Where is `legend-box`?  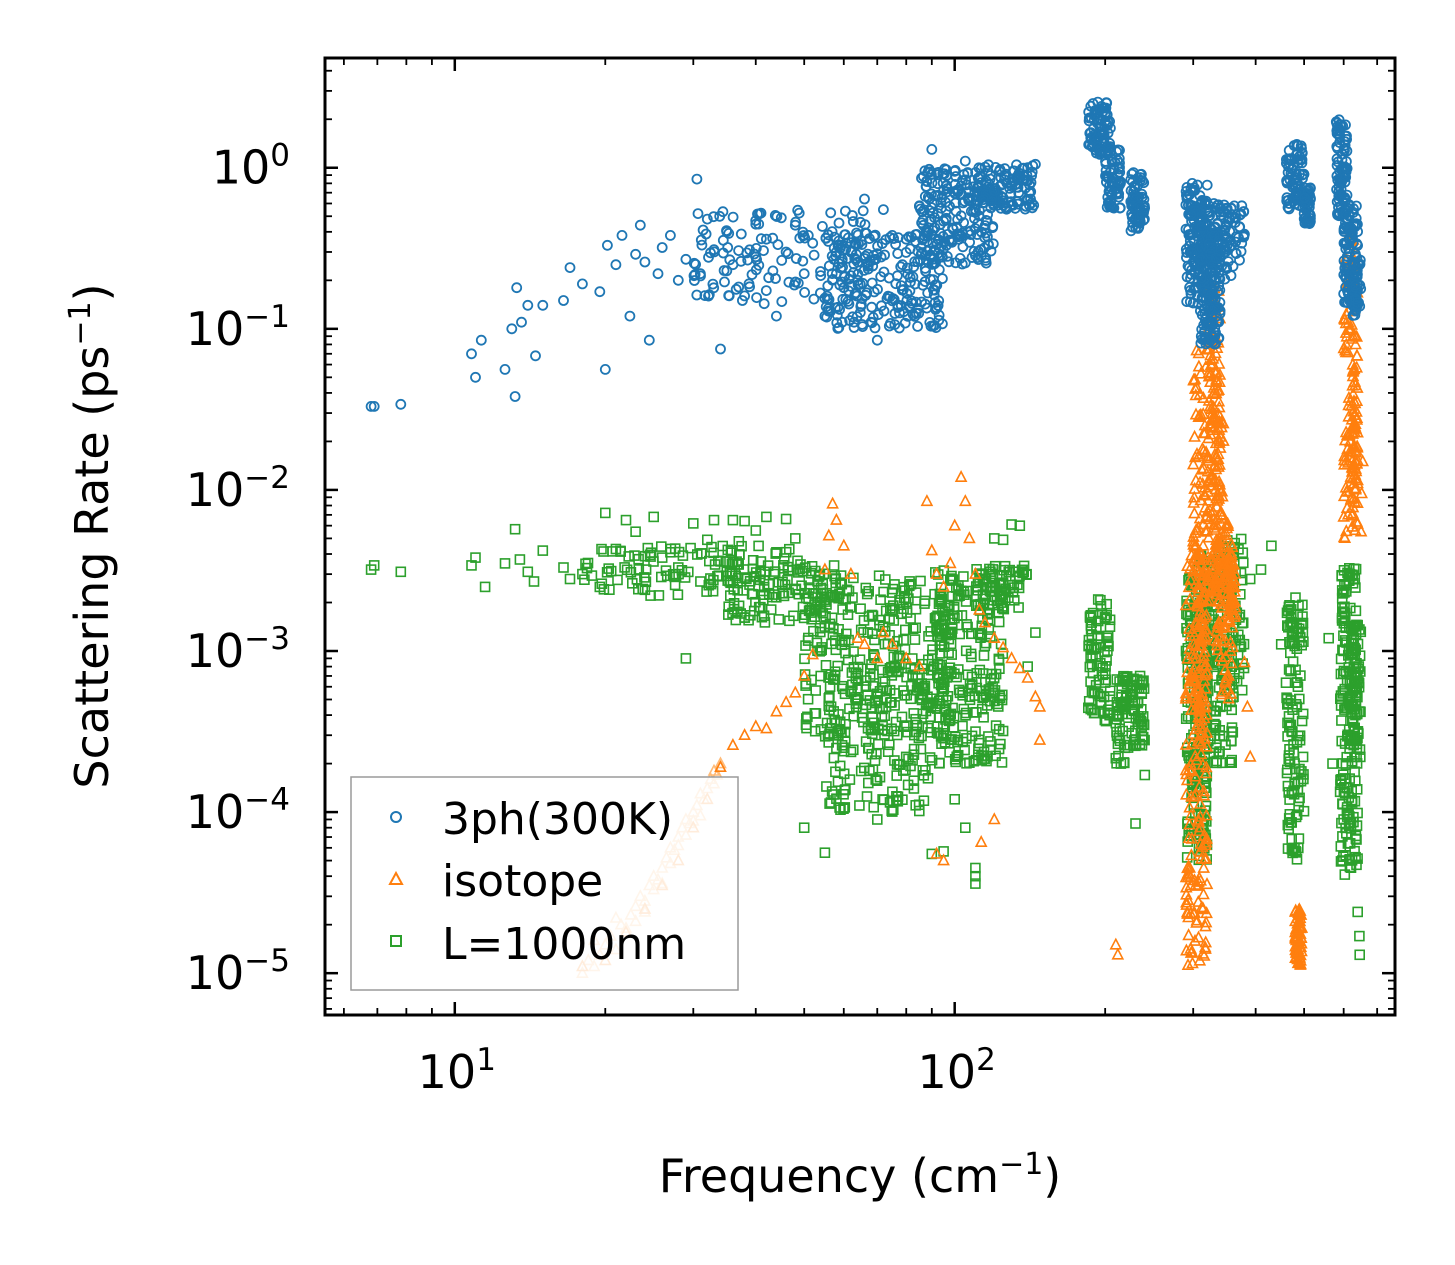
legend-box is located at coordinates (544, 883).